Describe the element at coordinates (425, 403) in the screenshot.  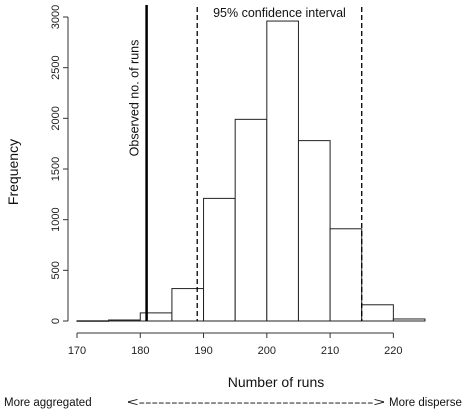
I see `footer-right-label: More disperse` at that location.